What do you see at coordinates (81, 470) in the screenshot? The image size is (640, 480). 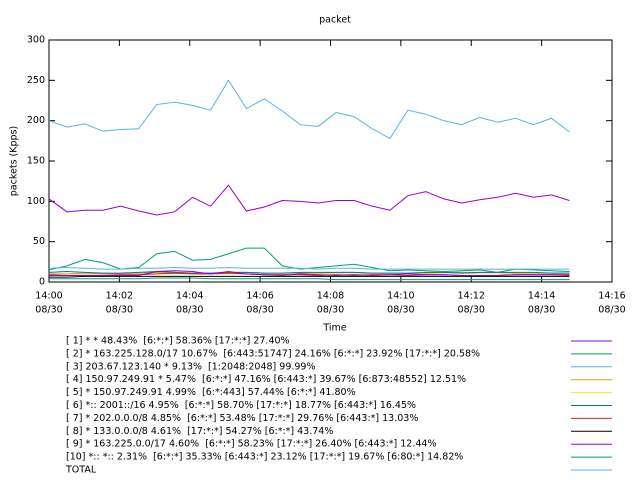 I see `legend-label: TOTAL` at bounding box center [81, 470].